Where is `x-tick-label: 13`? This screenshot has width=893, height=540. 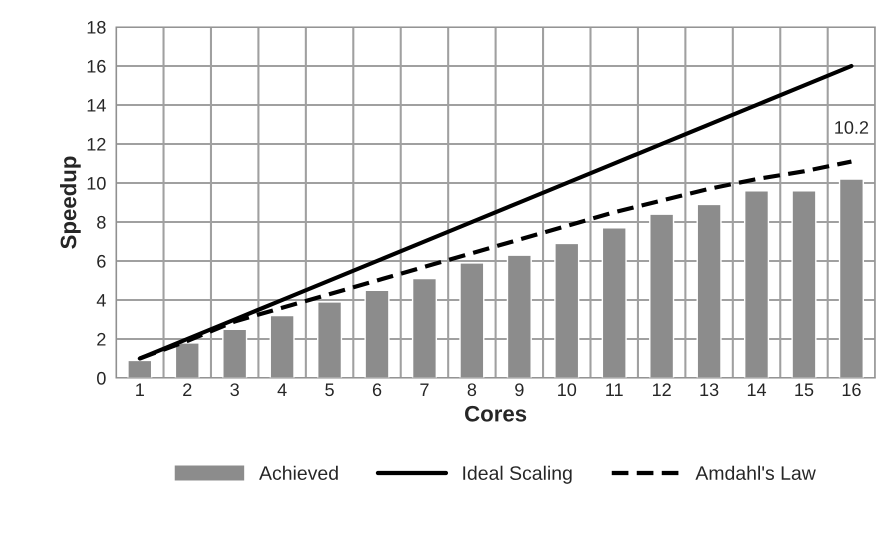
x-tick-label: 13 is located at coordinates (709, 389).